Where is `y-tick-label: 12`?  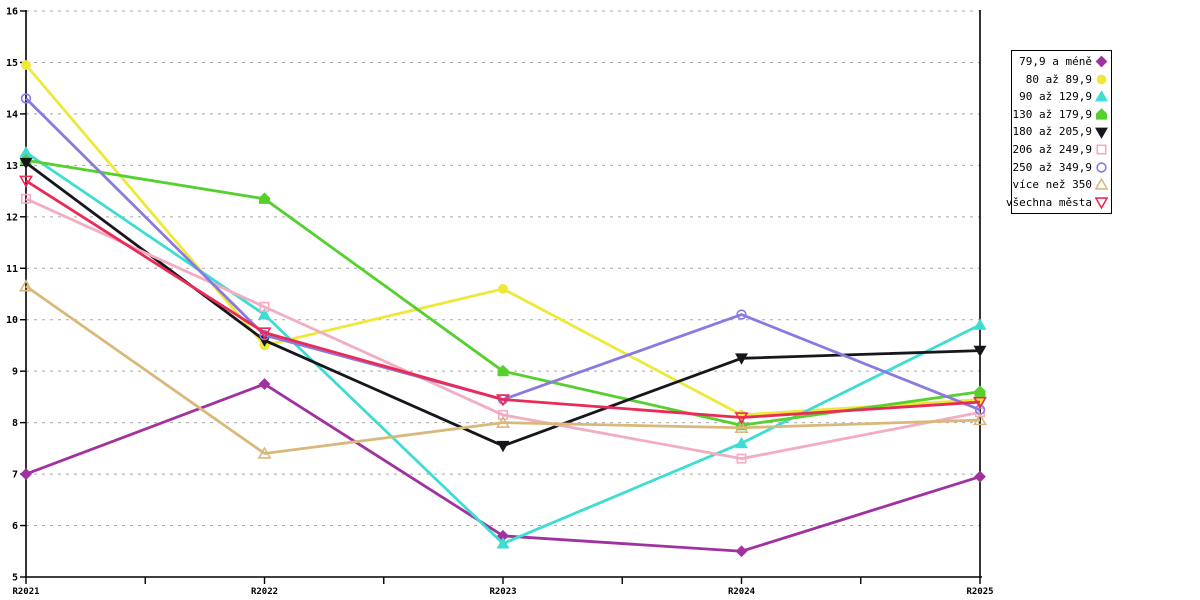
y-tick-label: 12 is located at coordinates (12, 217).